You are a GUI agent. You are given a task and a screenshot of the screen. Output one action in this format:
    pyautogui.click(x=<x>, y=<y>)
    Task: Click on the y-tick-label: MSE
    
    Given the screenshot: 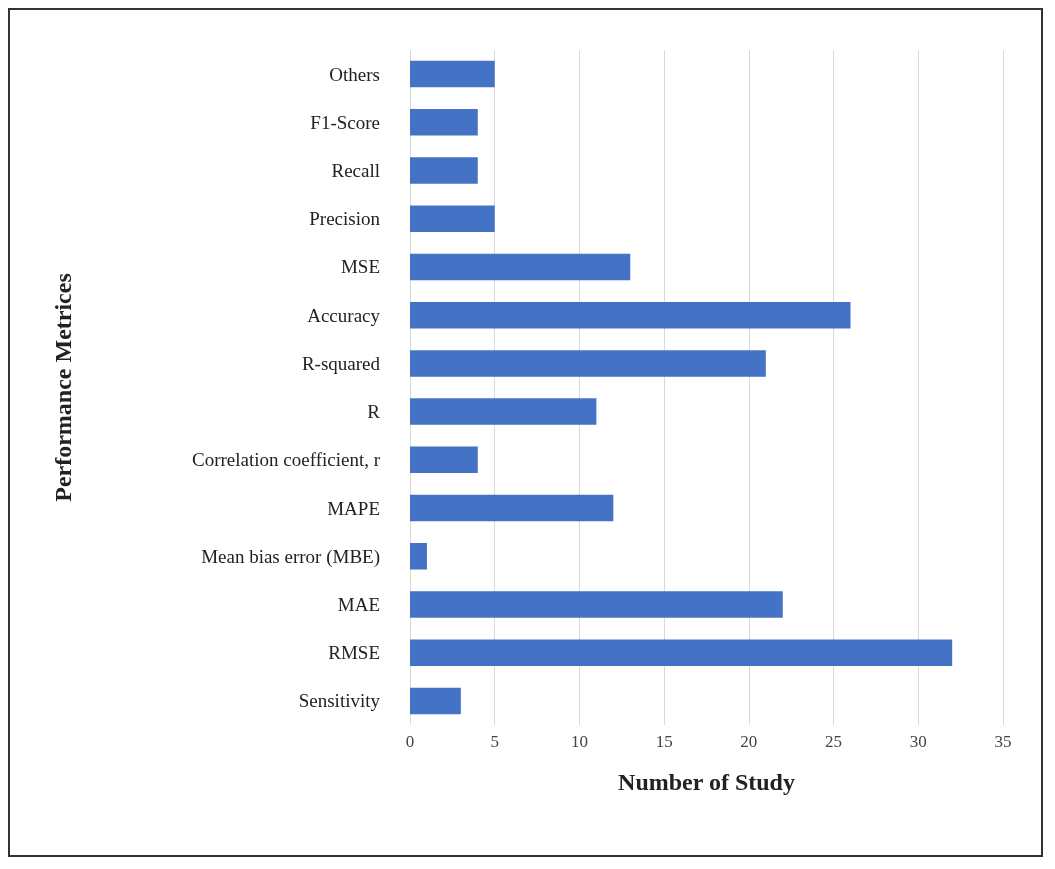 What is the action you would take?
    pyautogui.click(x=360, y=267)
    